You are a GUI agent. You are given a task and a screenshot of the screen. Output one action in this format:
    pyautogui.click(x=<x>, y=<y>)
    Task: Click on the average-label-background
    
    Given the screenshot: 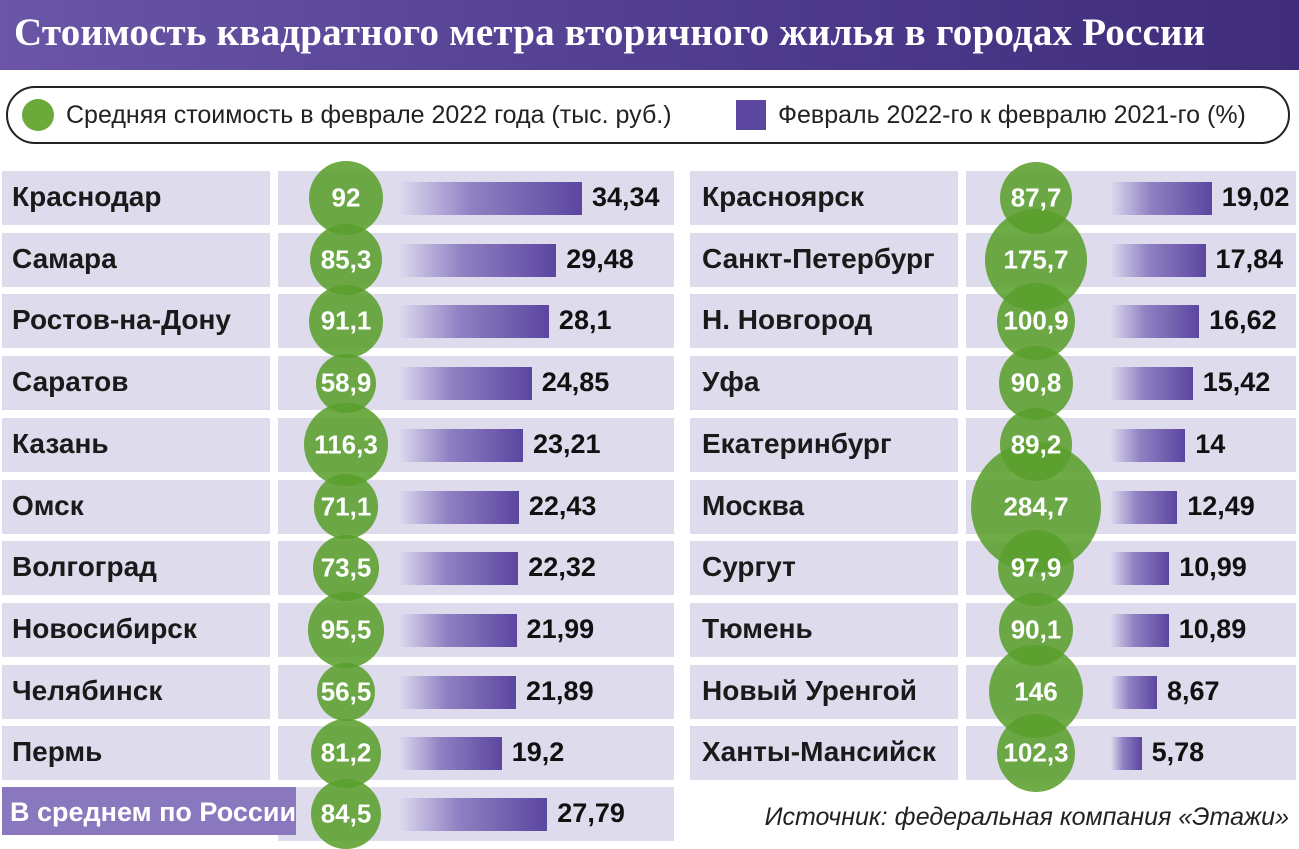 What is the action you would take?
    pyautogui.click(x=149, y=811)
    